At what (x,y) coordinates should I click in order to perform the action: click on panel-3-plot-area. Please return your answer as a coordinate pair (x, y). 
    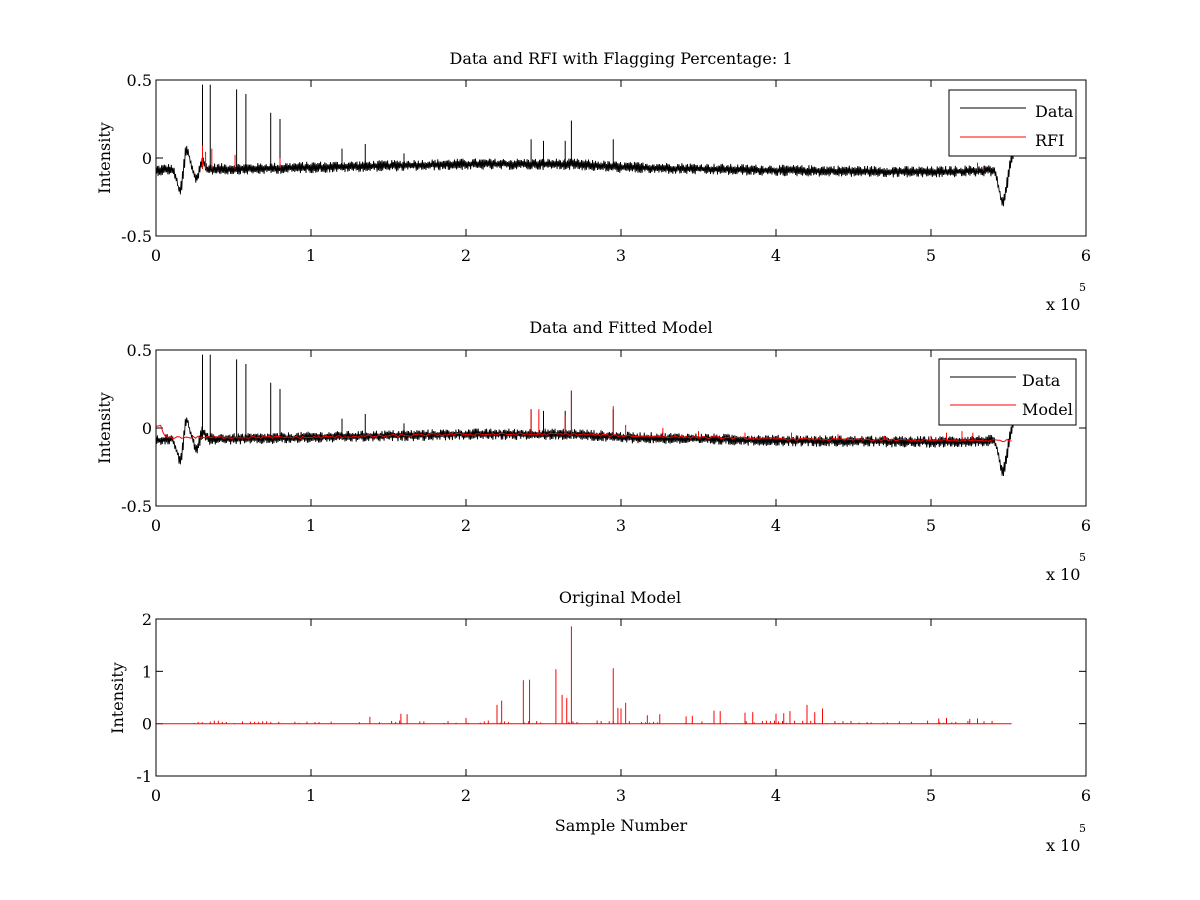
    Looking at the image, I should click on (584, 675).